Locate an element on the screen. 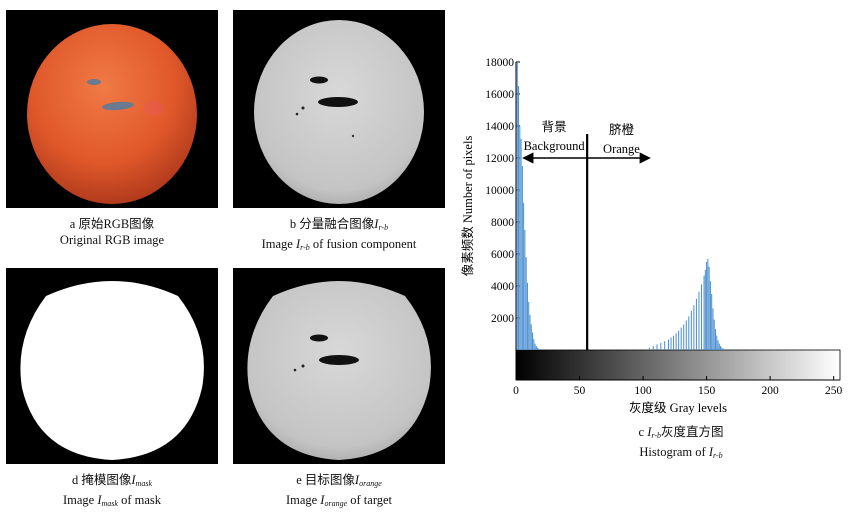  caption-b-en-sub: r-b is located at coordinates (305, 247).